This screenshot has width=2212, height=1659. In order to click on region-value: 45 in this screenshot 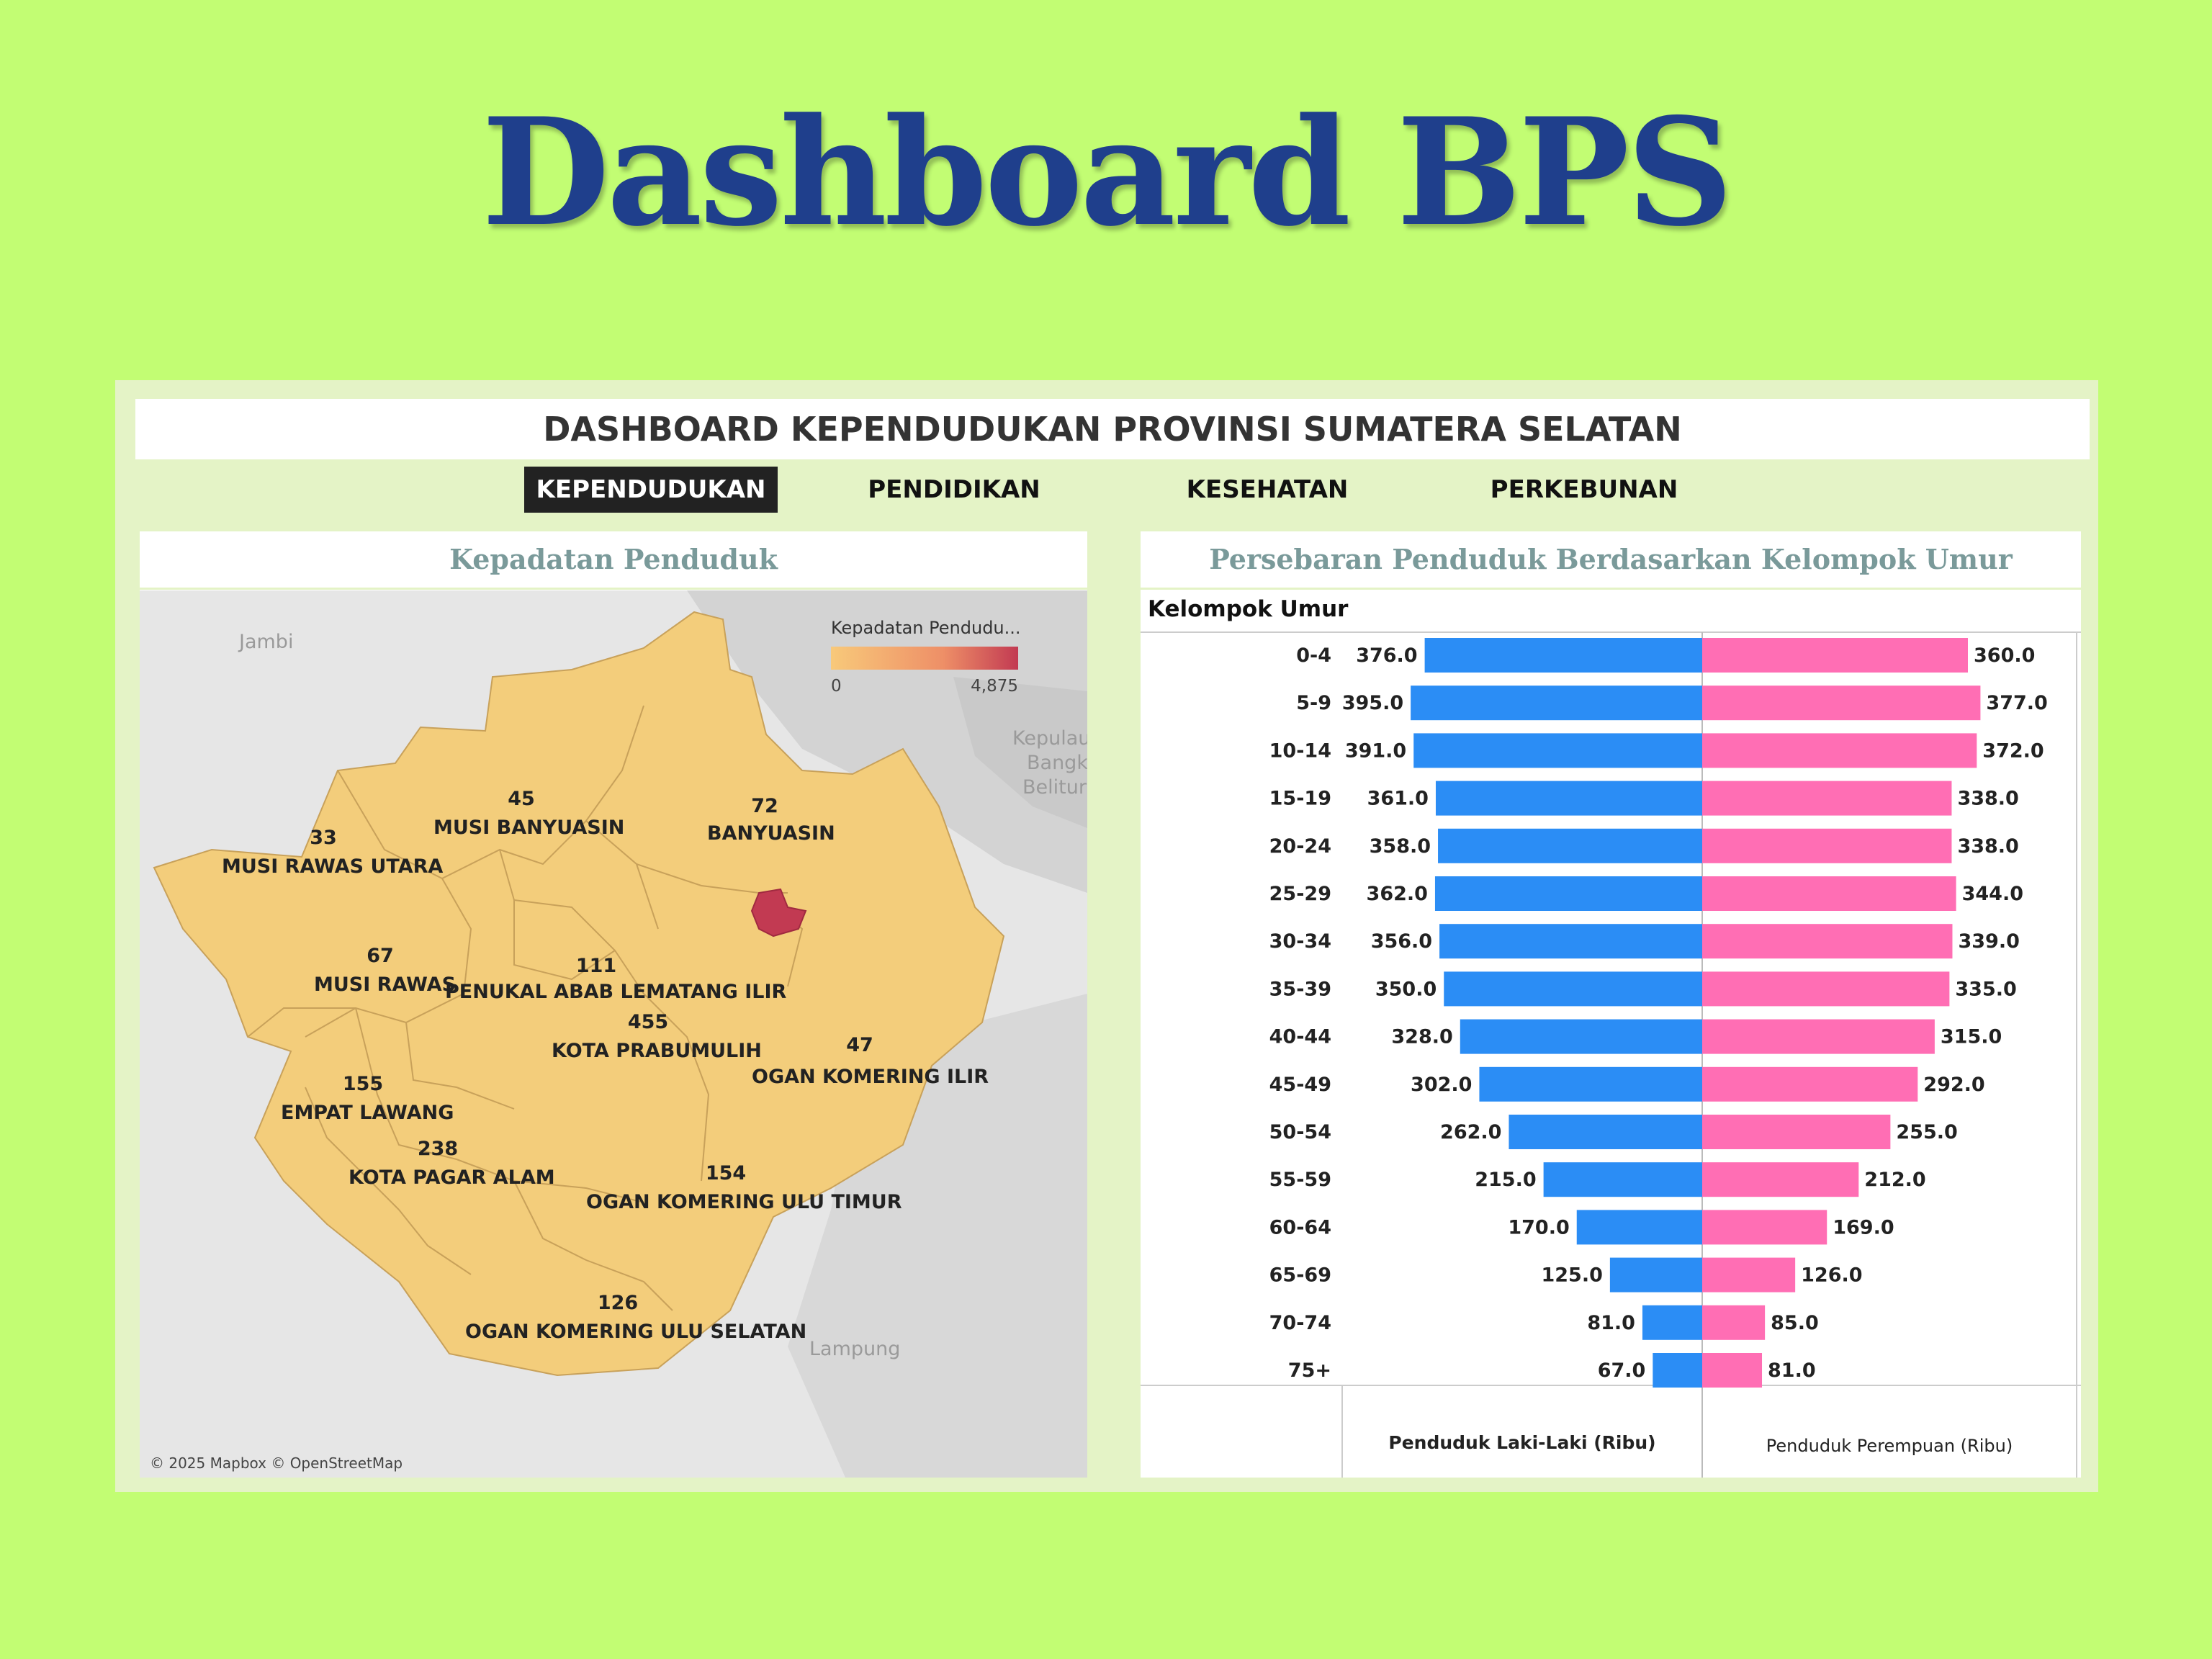, I will do `click(521, 799)`.